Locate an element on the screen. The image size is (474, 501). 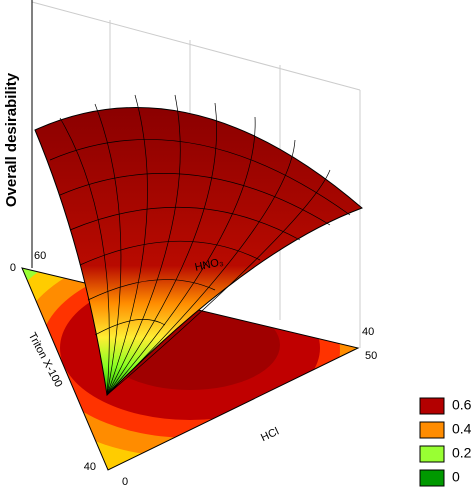
z-axis-label: Overall desirability is located at coordinates (11, 139).